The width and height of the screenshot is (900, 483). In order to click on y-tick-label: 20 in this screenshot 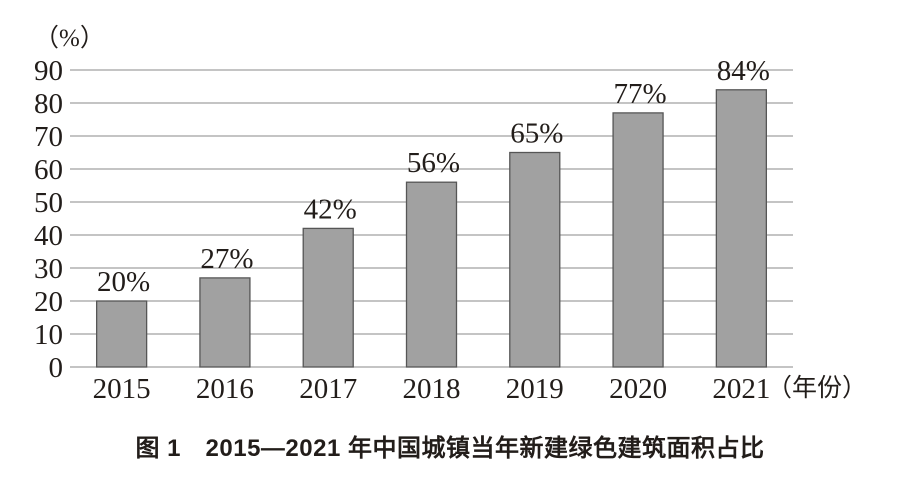, I will do `click(48, 302)`.